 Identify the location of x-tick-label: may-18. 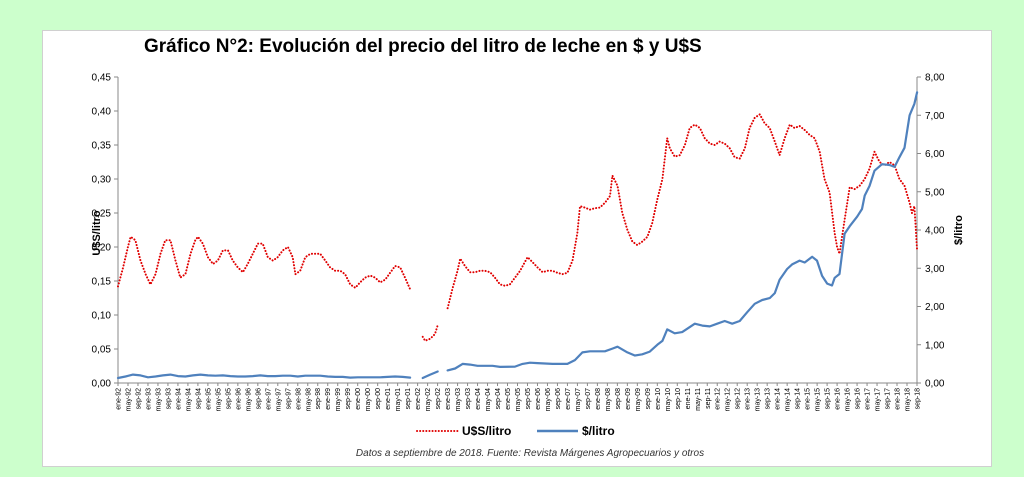
(908, 399).